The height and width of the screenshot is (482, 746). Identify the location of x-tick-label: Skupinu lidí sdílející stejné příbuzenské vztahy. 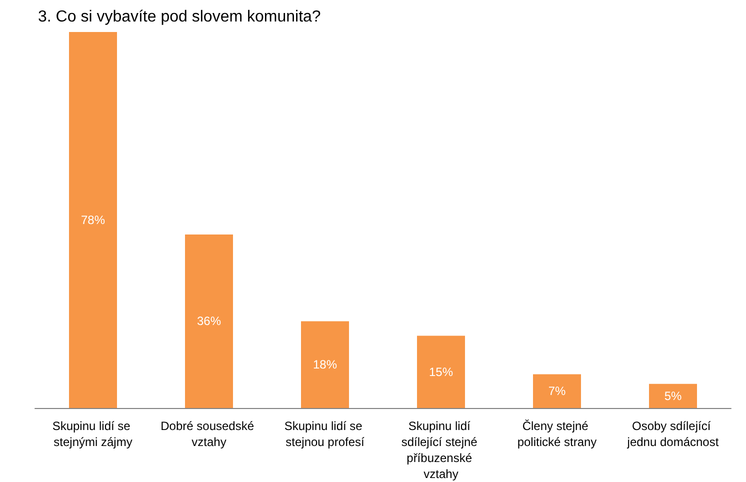
(441, 450).